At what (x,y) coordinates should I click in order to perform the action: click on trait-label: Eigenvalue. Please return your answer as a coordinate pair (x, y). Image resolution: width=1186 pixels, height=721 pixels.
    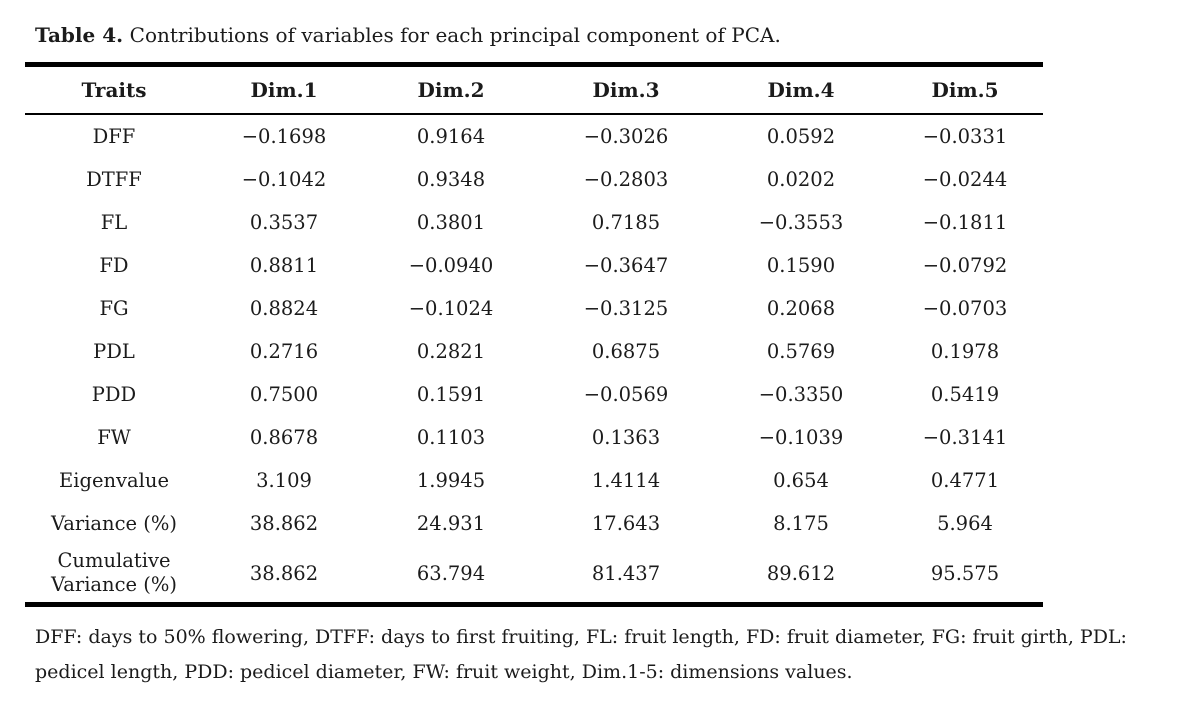
    Looking at the image, I should click on (114, 480).